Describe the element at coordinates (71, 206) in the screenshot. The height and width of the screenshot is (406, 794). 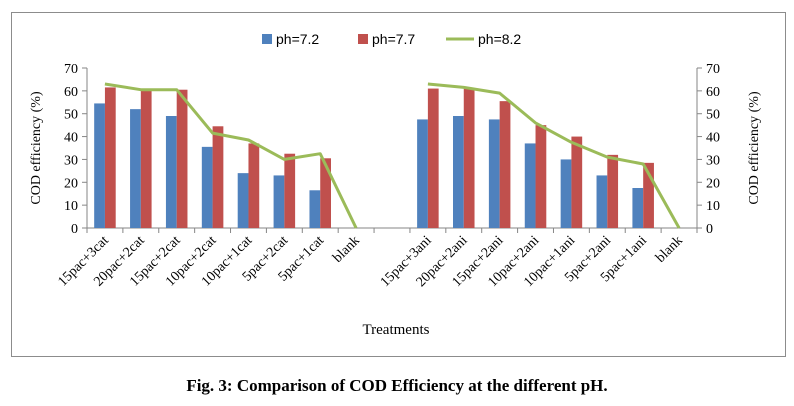
I see `y-tick-label: 10` at that location.